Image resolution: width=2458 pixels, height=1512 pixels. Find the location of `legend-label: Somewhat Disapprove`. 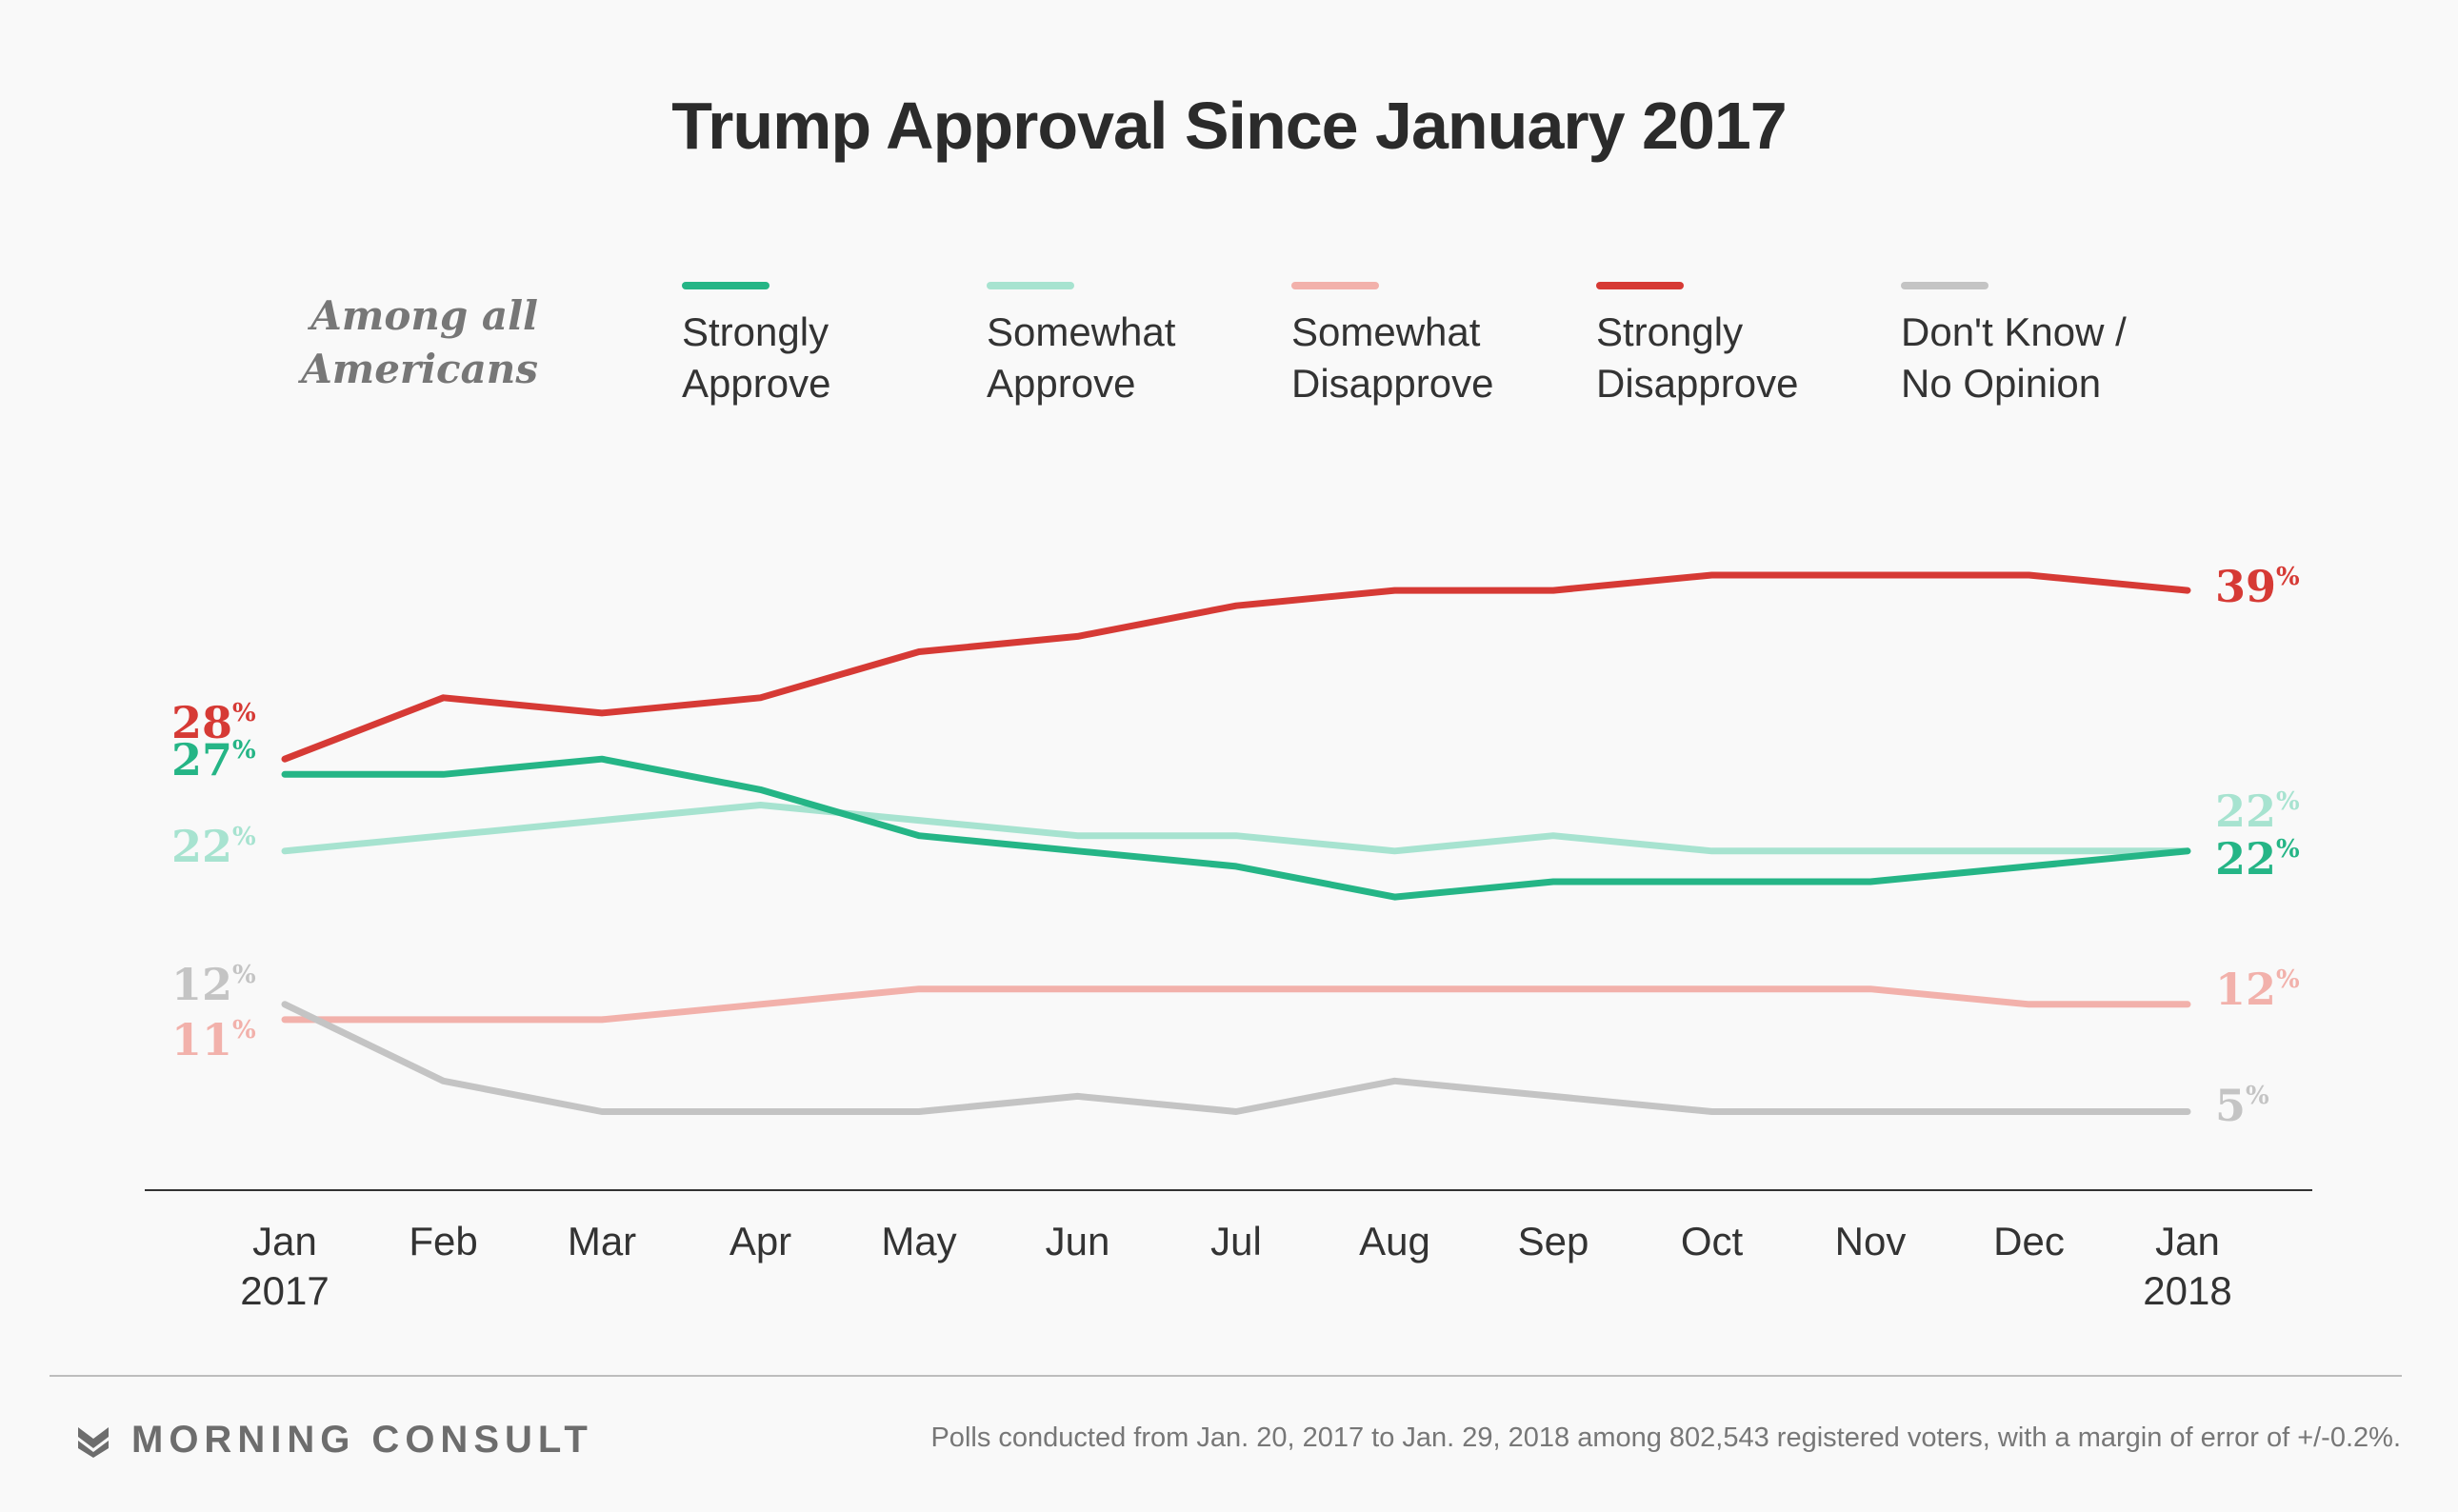

legend-label: Somewhat Disapprove is located at coordinates (1392, 357).